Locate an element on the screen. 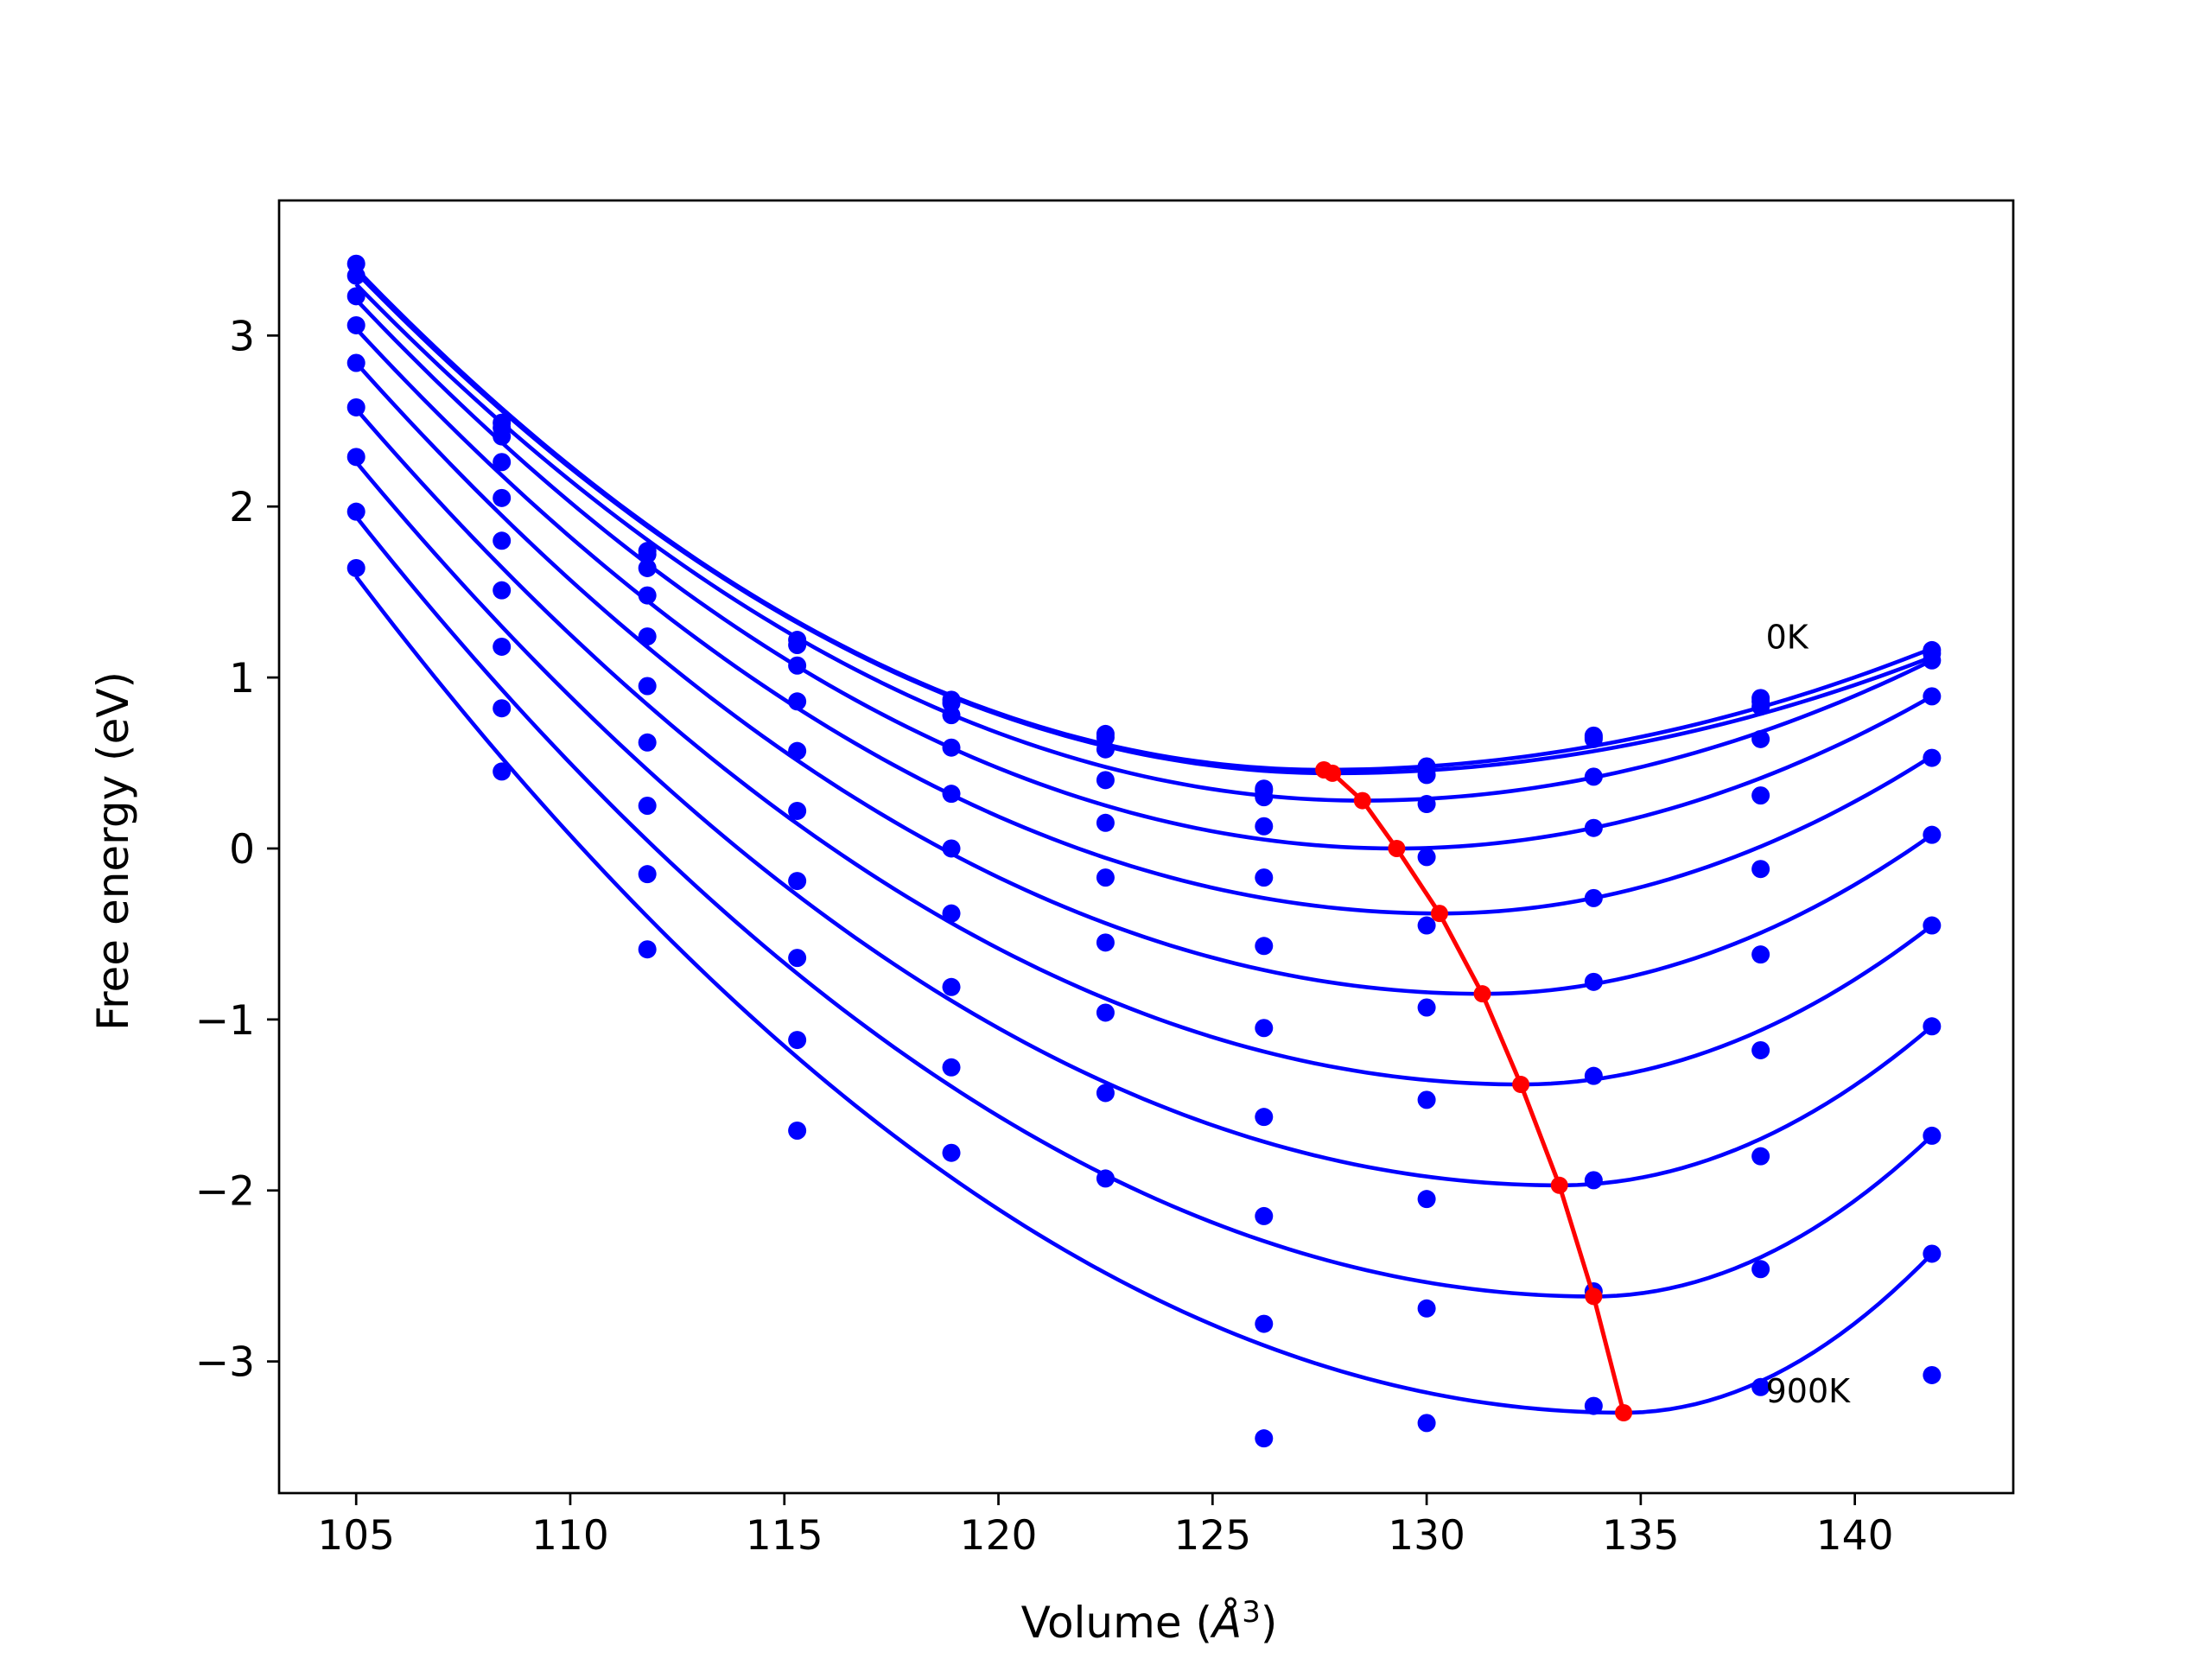 This screenshot has width=2212, height=1659. y-tick-label: 3 is located at coordinates (242, 336).